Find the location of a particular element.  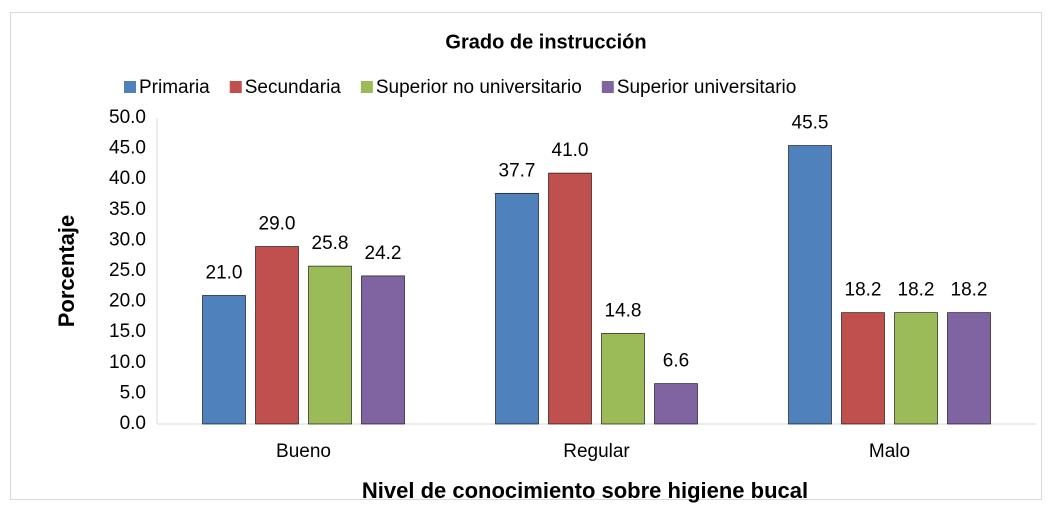

y-tick-label: 20.0 is located at coordinates (127, 301).